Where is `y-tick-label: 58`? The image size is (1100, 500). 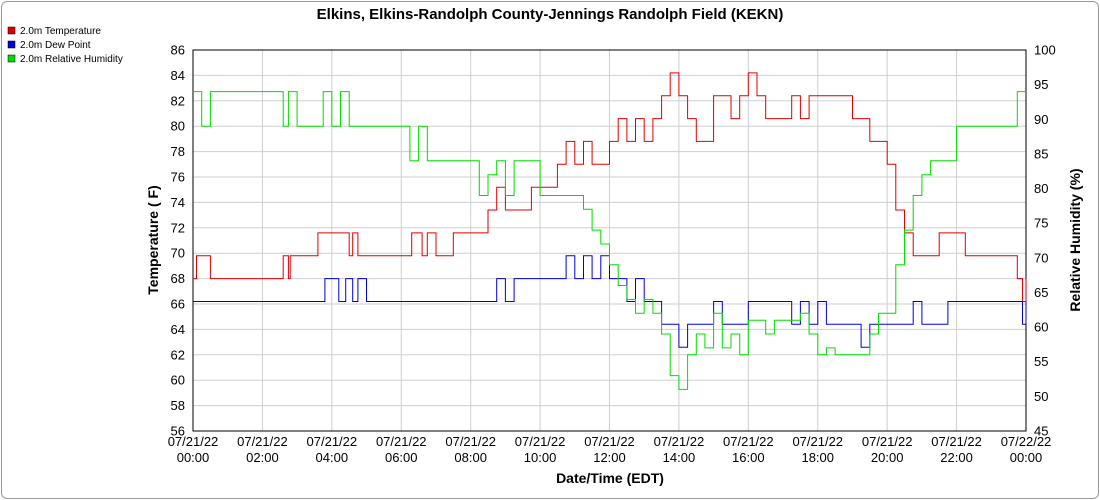
y-tick-label: 58 is located at coordinates (178, 405).